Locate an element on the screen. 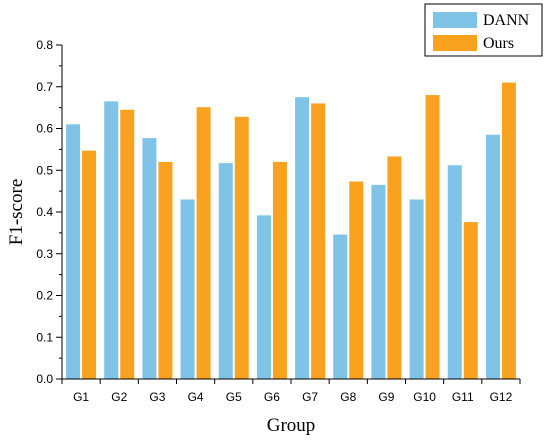 The image size is (550, 444). x-tick-label: G4 is located at coordinates (196, 397).